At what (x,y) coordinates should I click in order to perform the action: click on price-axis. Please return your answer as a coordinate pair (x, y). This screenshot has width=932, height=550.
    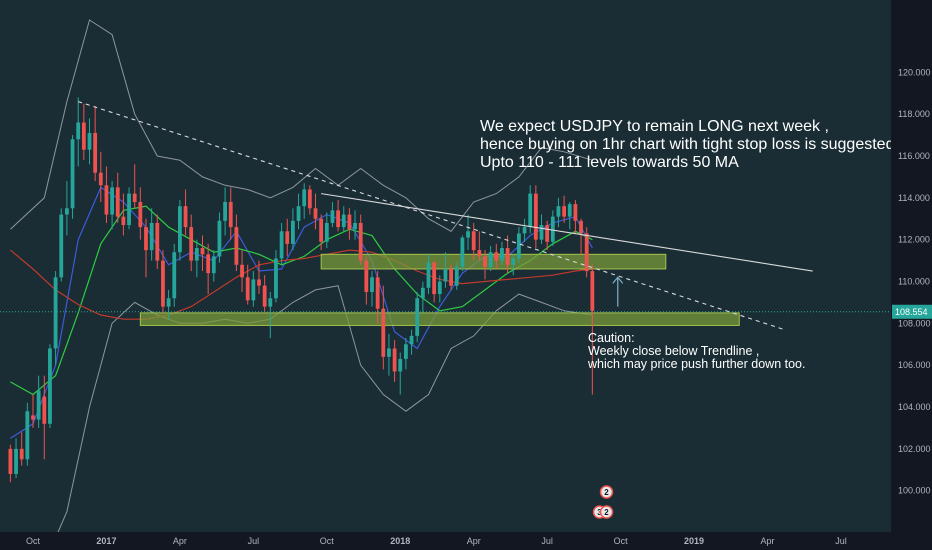
    Looking at the image, I should click on (911, 275).